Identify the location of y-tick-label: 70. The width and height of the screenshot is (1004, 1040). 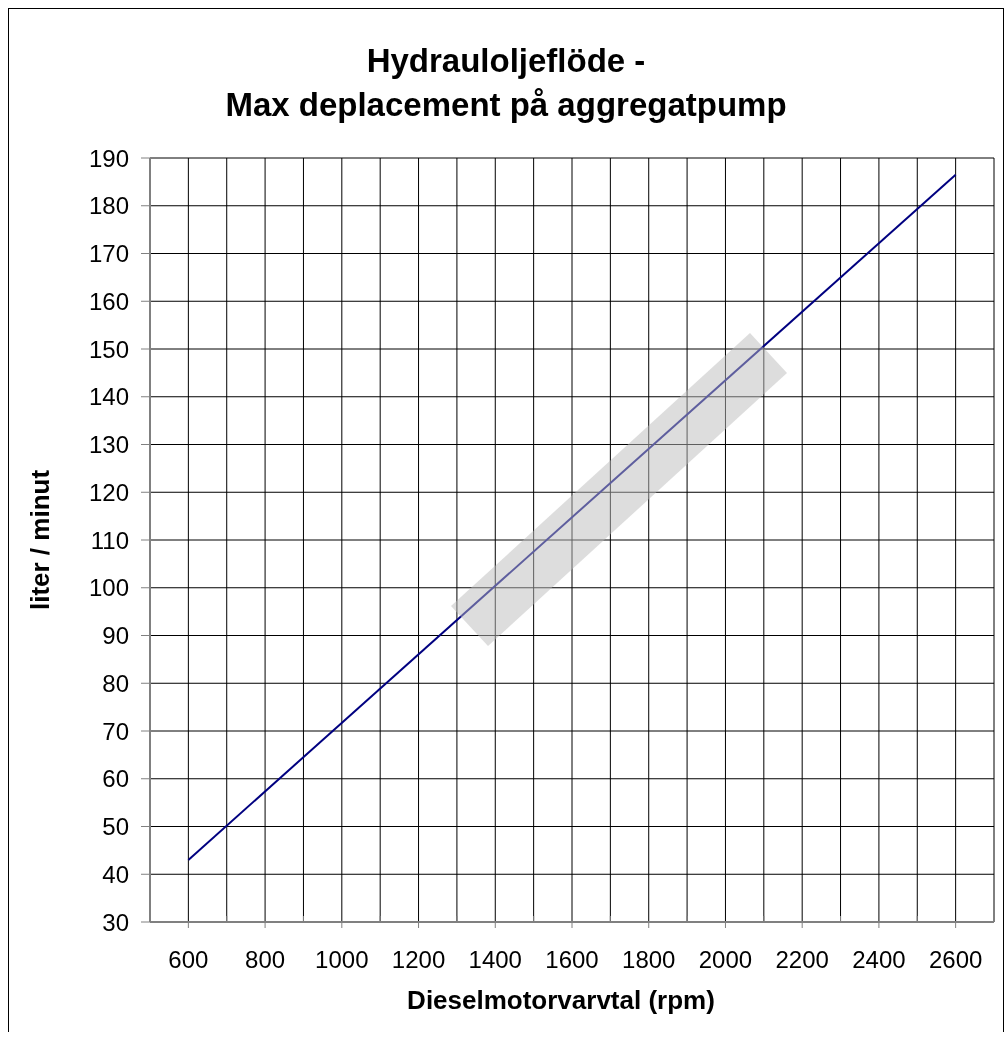
(115, 731).